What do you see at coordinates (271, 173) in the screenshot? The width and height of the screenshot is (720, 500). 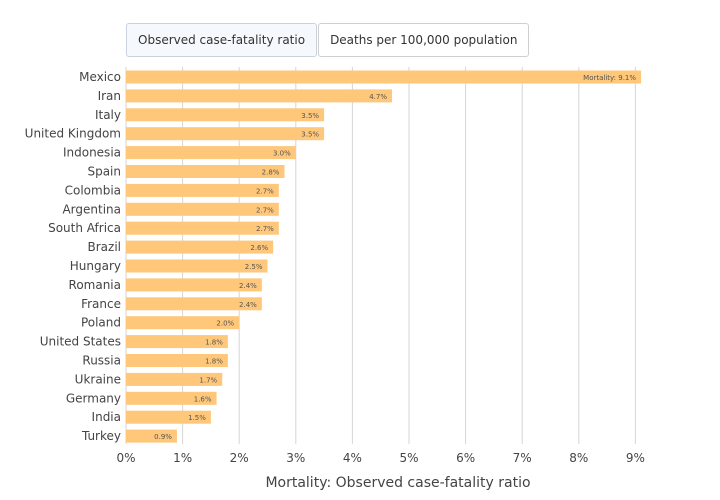 I see `data-label: 2.8%` at bounding box center [271, 173].